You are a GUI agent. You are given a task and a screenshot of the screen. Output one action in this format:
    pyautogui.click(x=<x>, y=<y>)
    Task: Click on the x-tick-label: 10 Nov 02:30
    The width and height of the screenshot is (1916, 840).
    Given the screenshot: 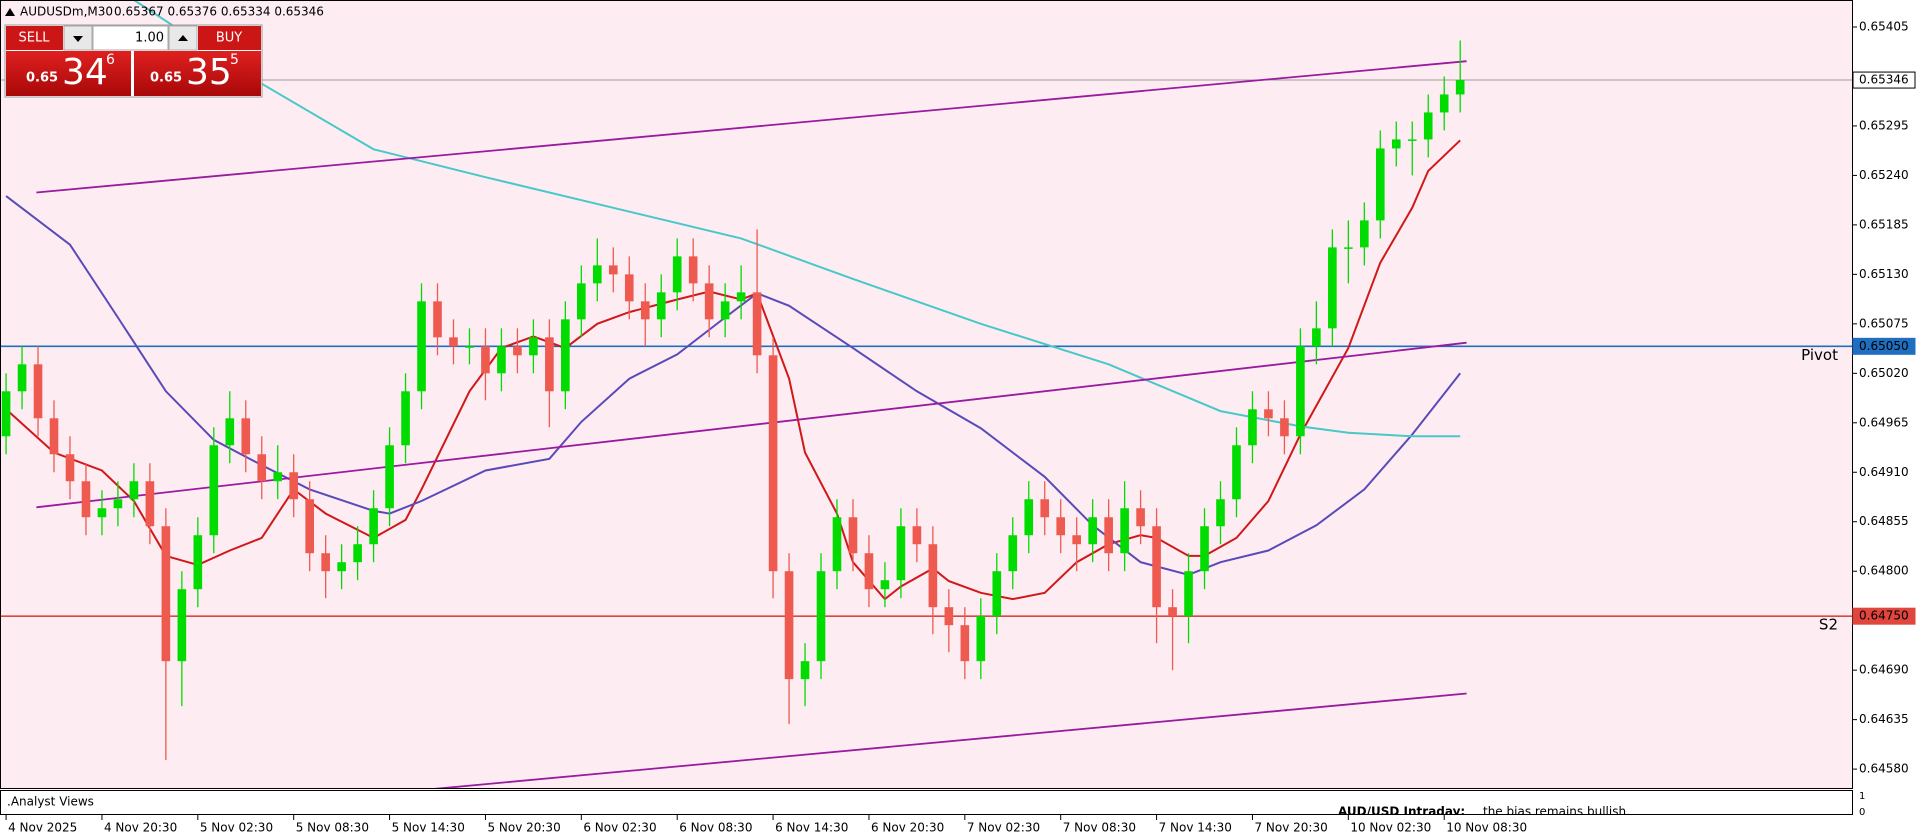 What is the action you would take?
    pyautogui.click(x=1390, y=828)
    